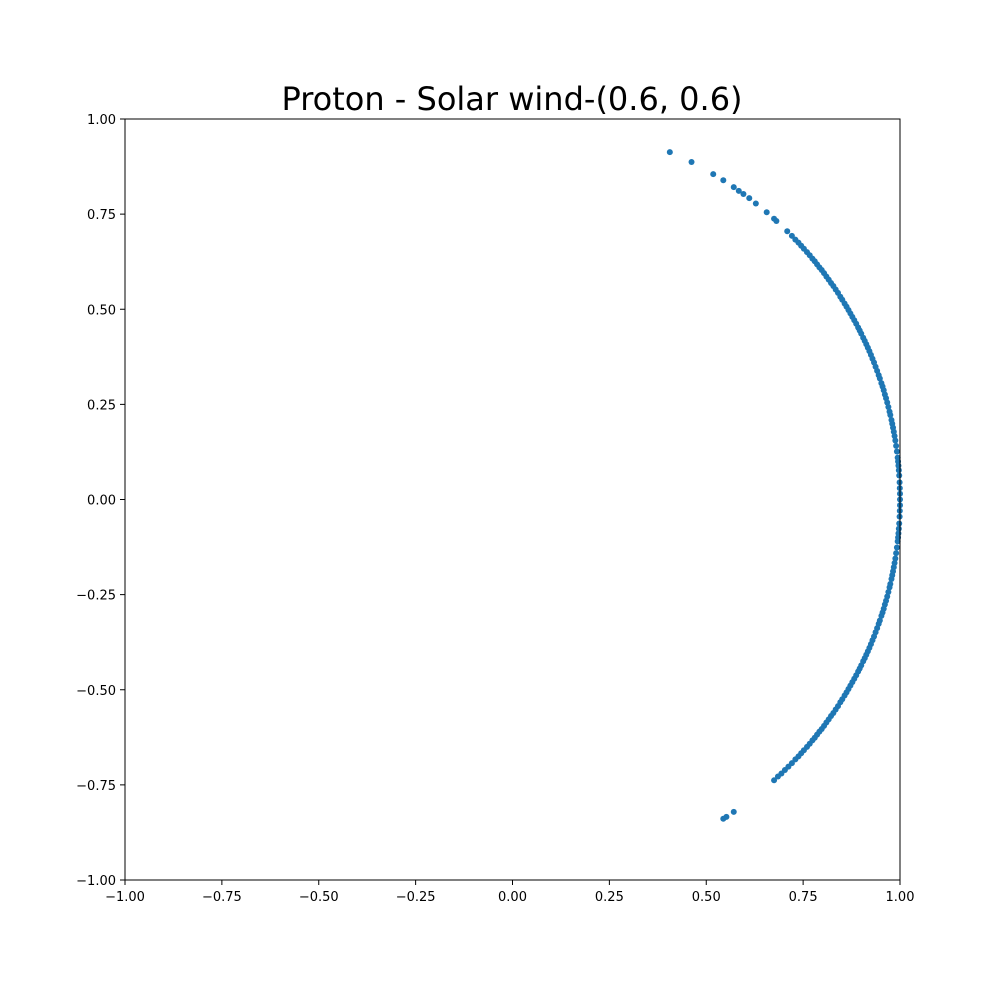 This screenshot has width=1000, height=989. I want to click on x-axis: −1.00 −0.75 −0.50 −0.25 0.00 0.25 0.50 0.75 1.00, so click(509, 892).